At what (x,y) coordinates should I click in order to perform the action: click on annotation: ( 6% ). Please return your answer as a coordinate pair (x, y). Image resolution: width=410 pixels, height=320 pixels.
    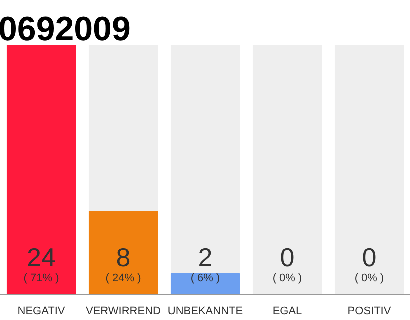
    Looking at the image, I should click on (205, 278).